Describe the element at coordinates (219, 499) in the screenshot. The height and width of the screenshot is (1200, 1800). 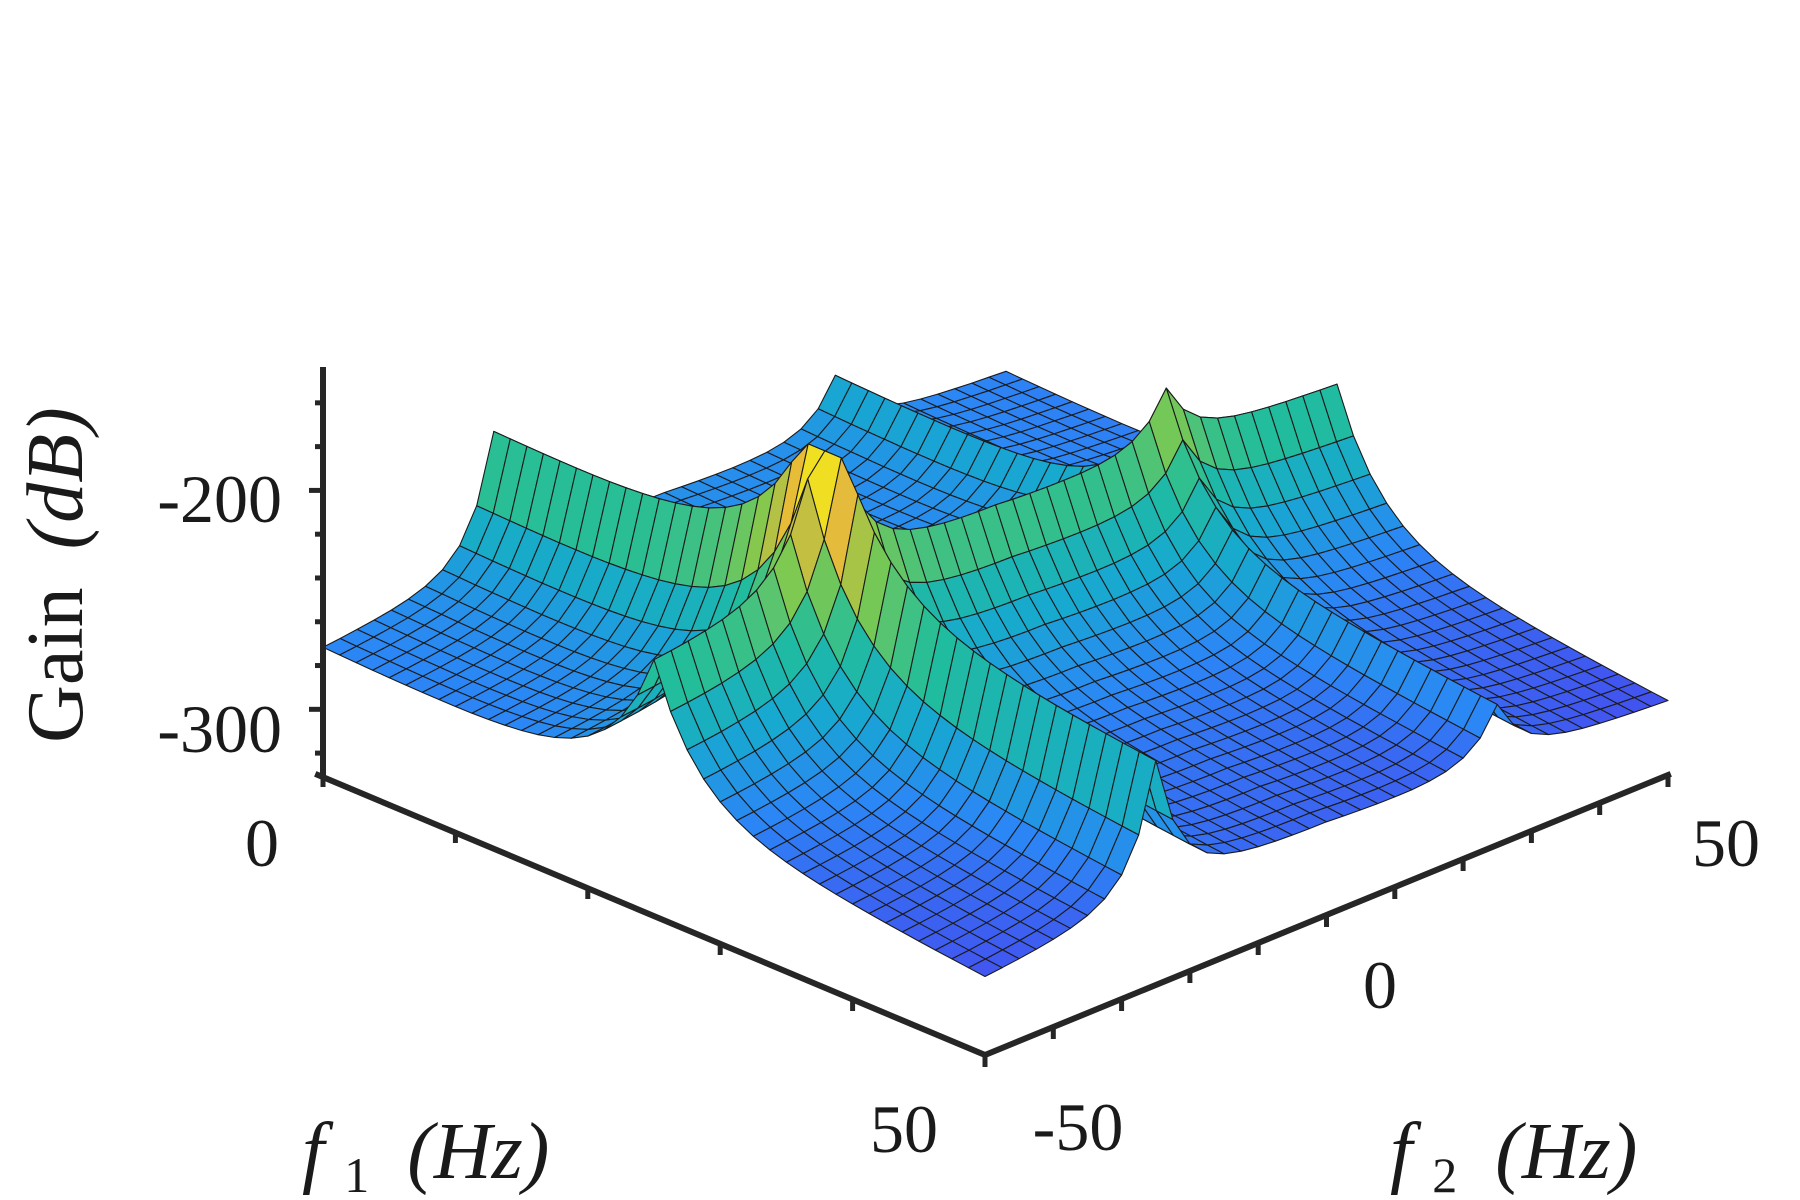
I see `z-tick-label-minus-200: -200` at that location.